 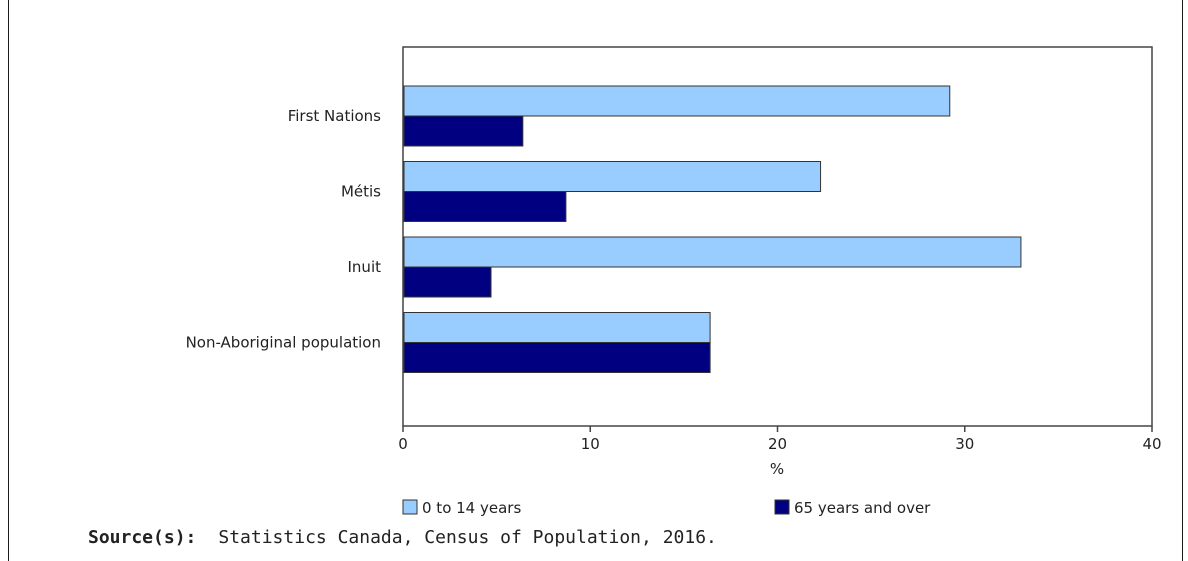 I want to click on x-ticks: 0 10 20 30 40, so click(x=780, y=439).